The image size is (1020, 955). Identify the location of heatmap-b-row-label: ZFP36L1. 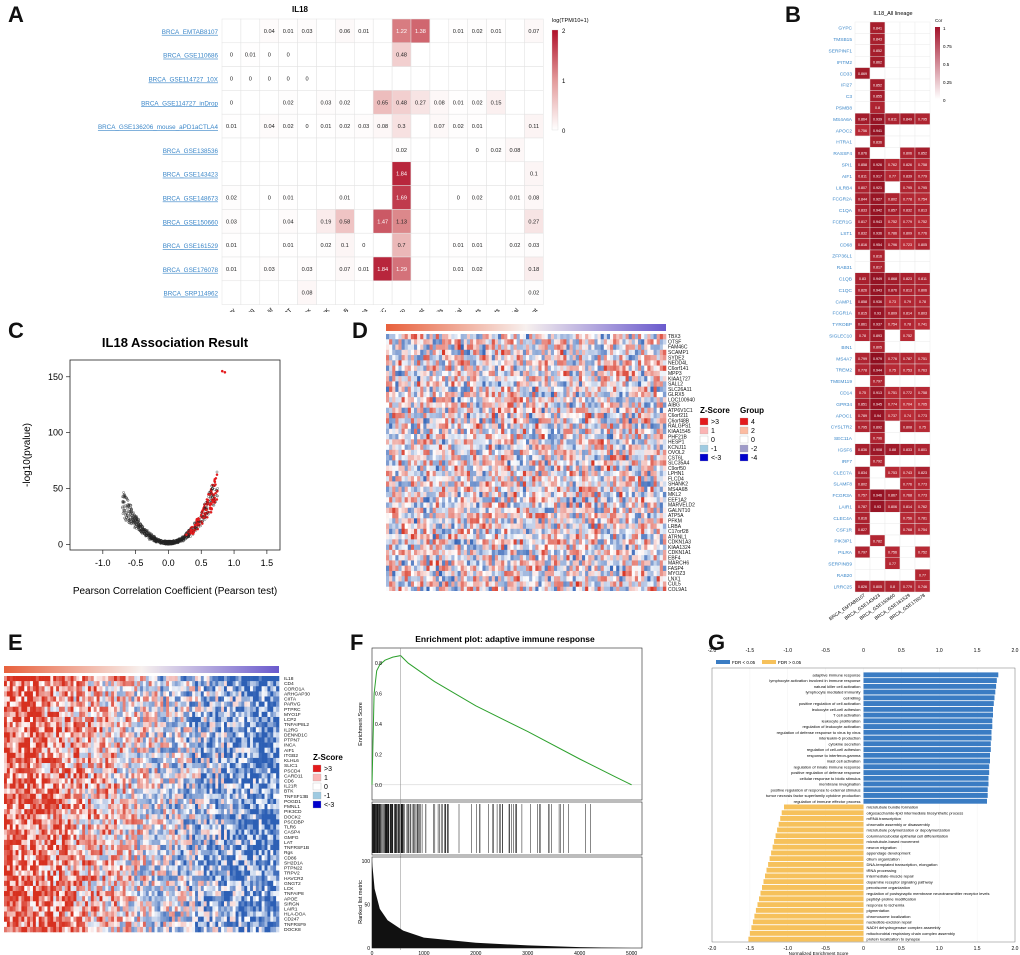
(842, 257).